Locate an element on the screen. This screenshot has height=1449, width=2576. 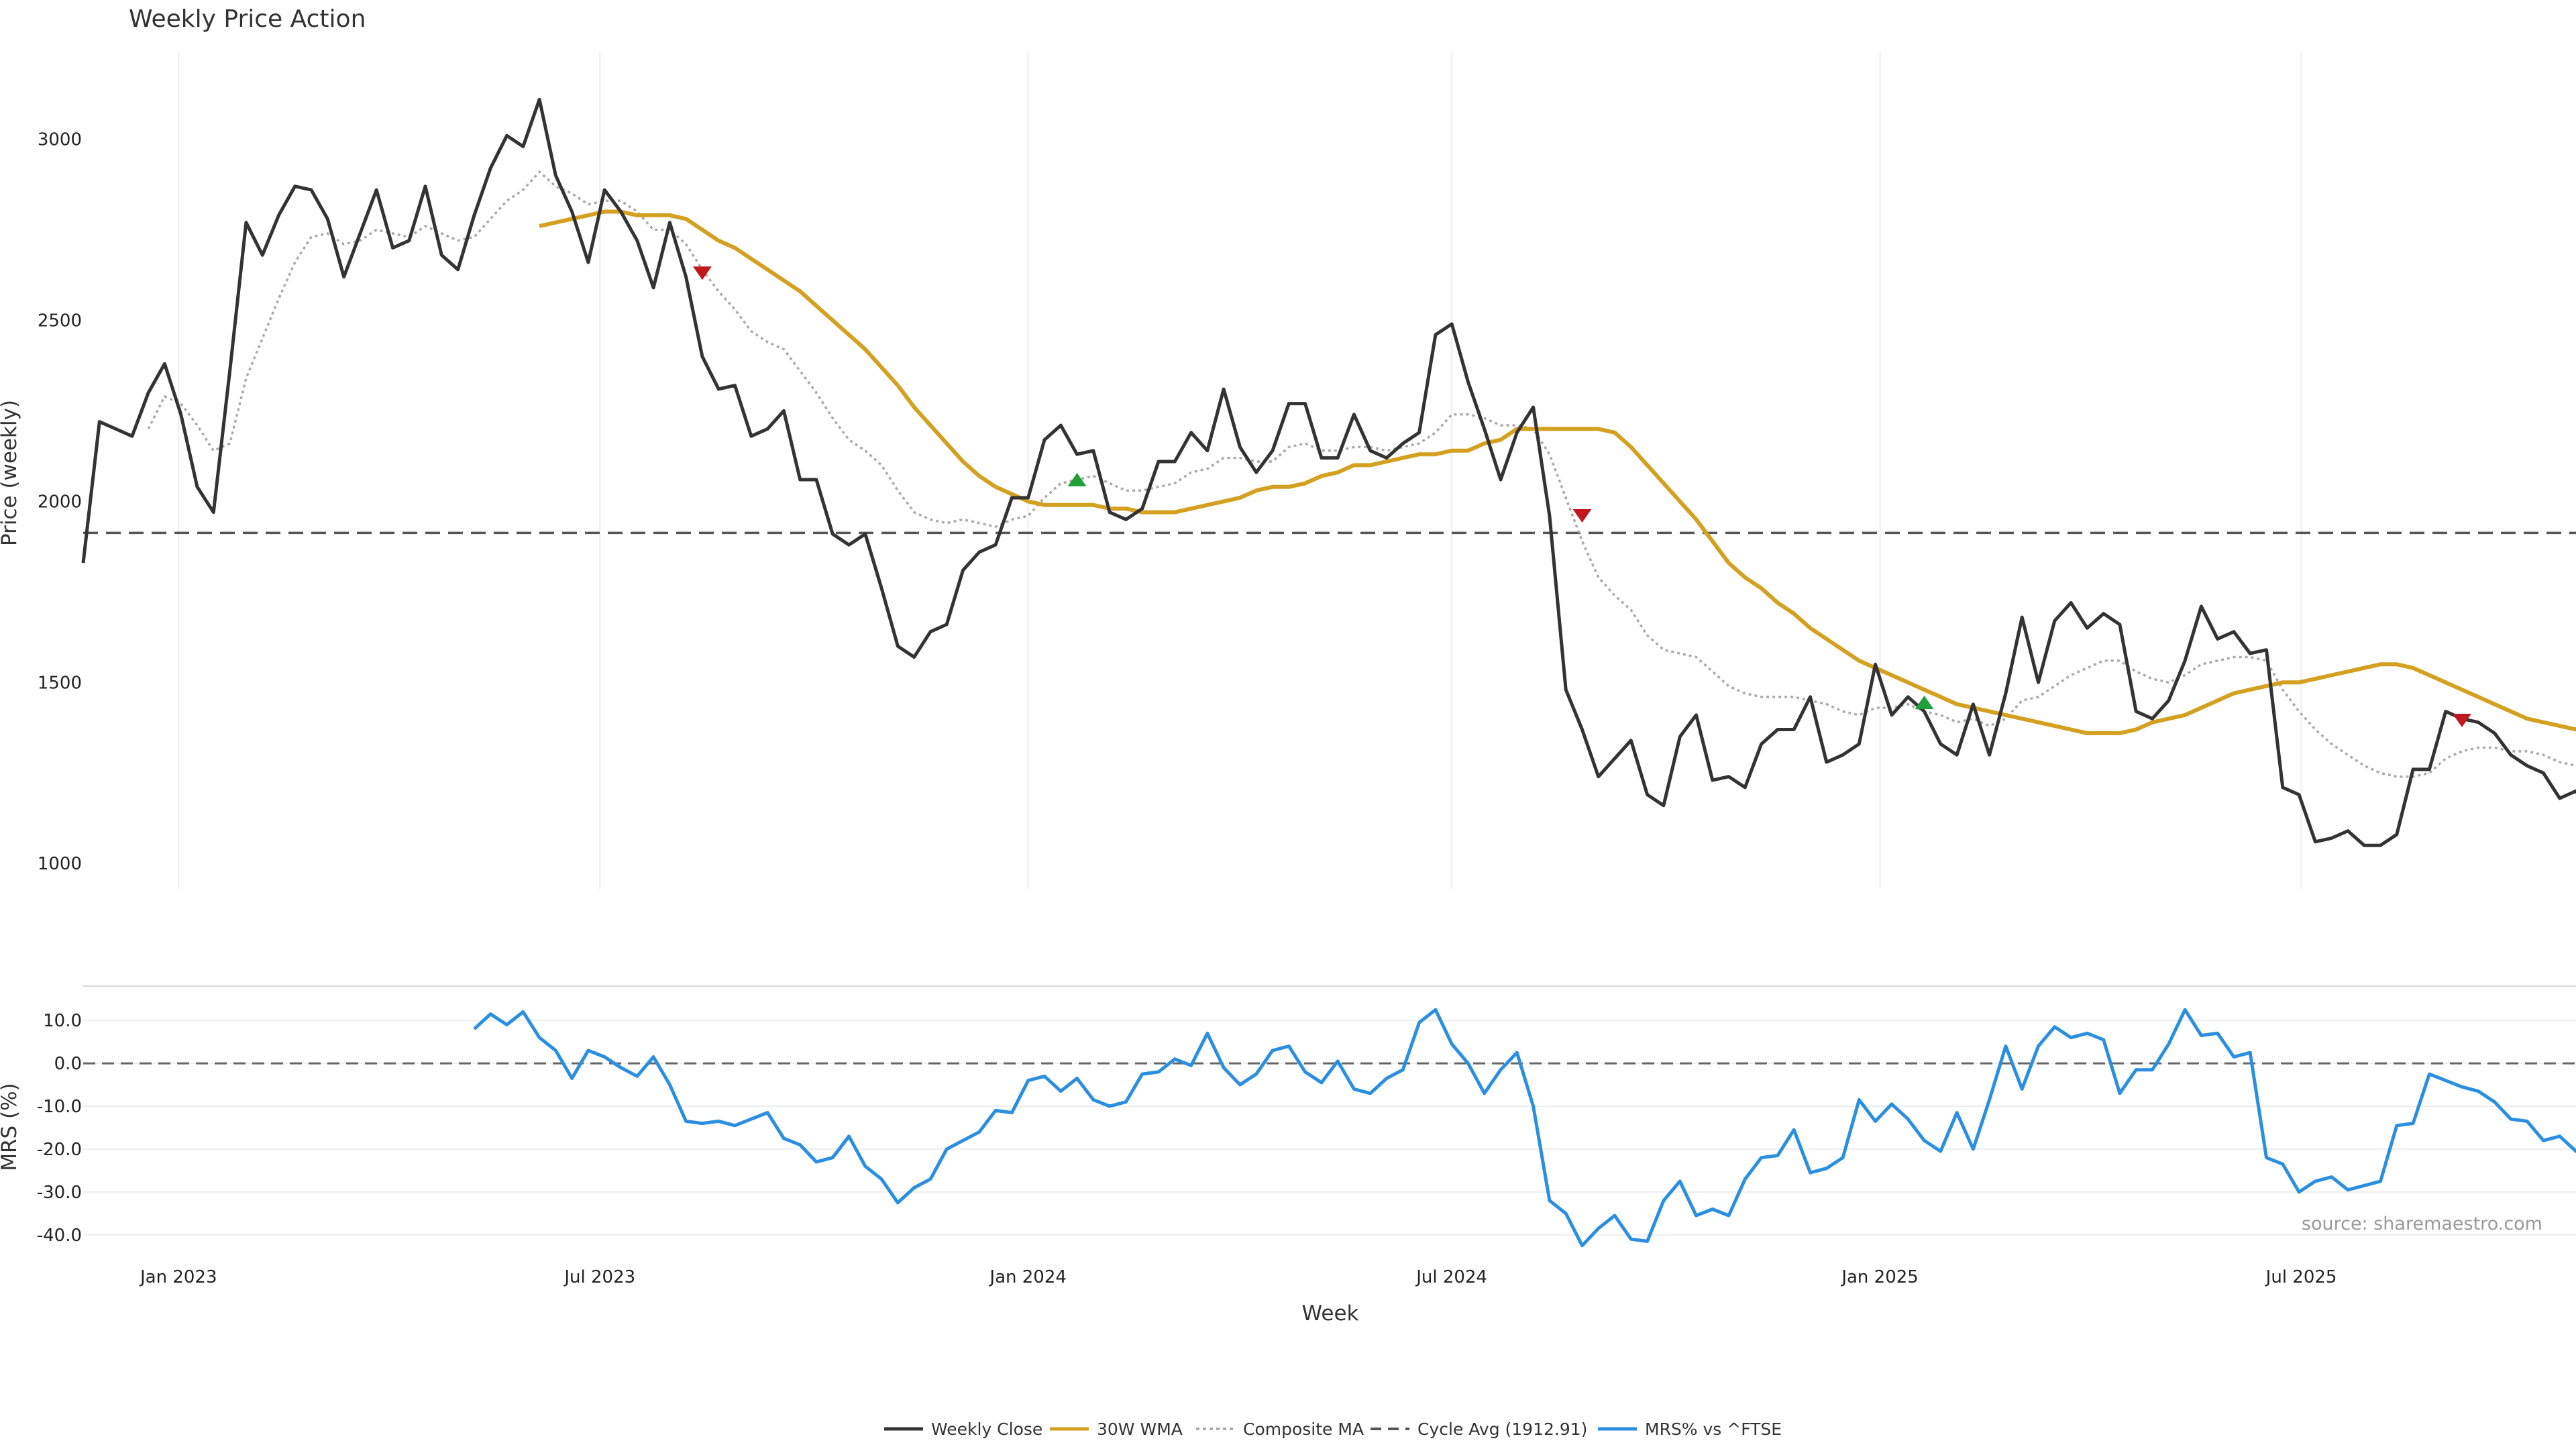
x-tick-label: Jan 2025 is located at coordinates (1879, 1277).